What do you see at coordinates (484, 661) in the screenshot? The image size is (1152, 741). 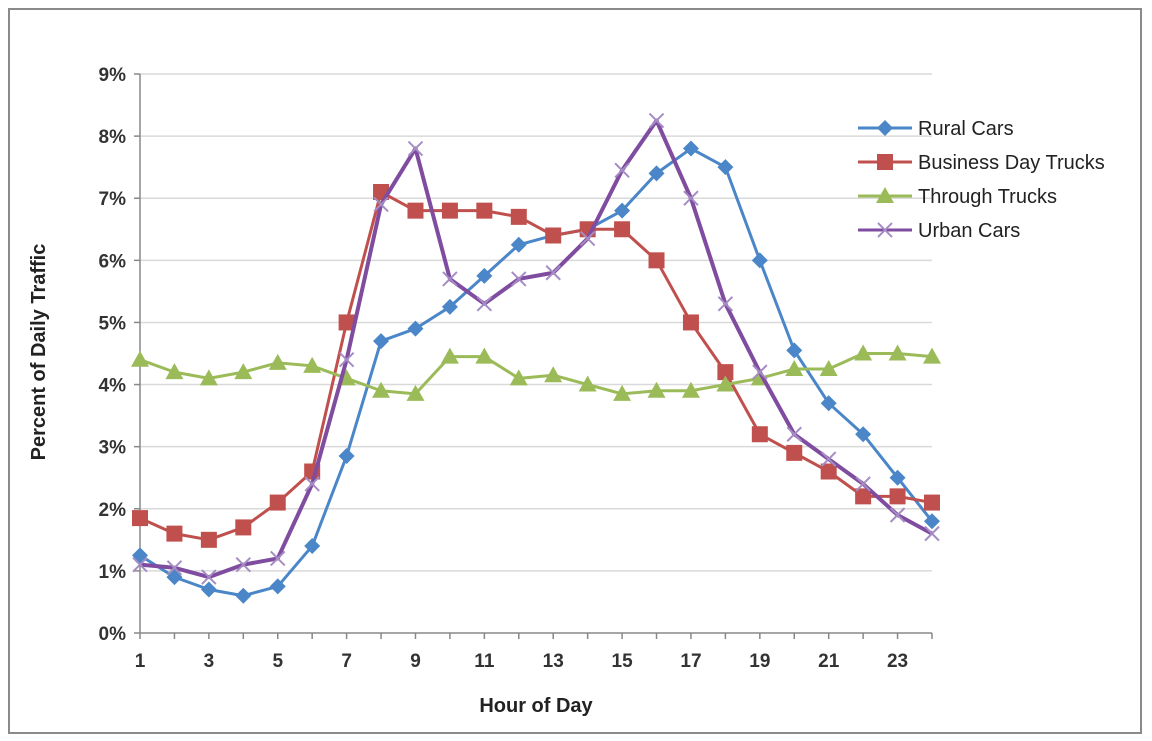 I see `x-tick-label: 11` at bounding box center [484, 661].